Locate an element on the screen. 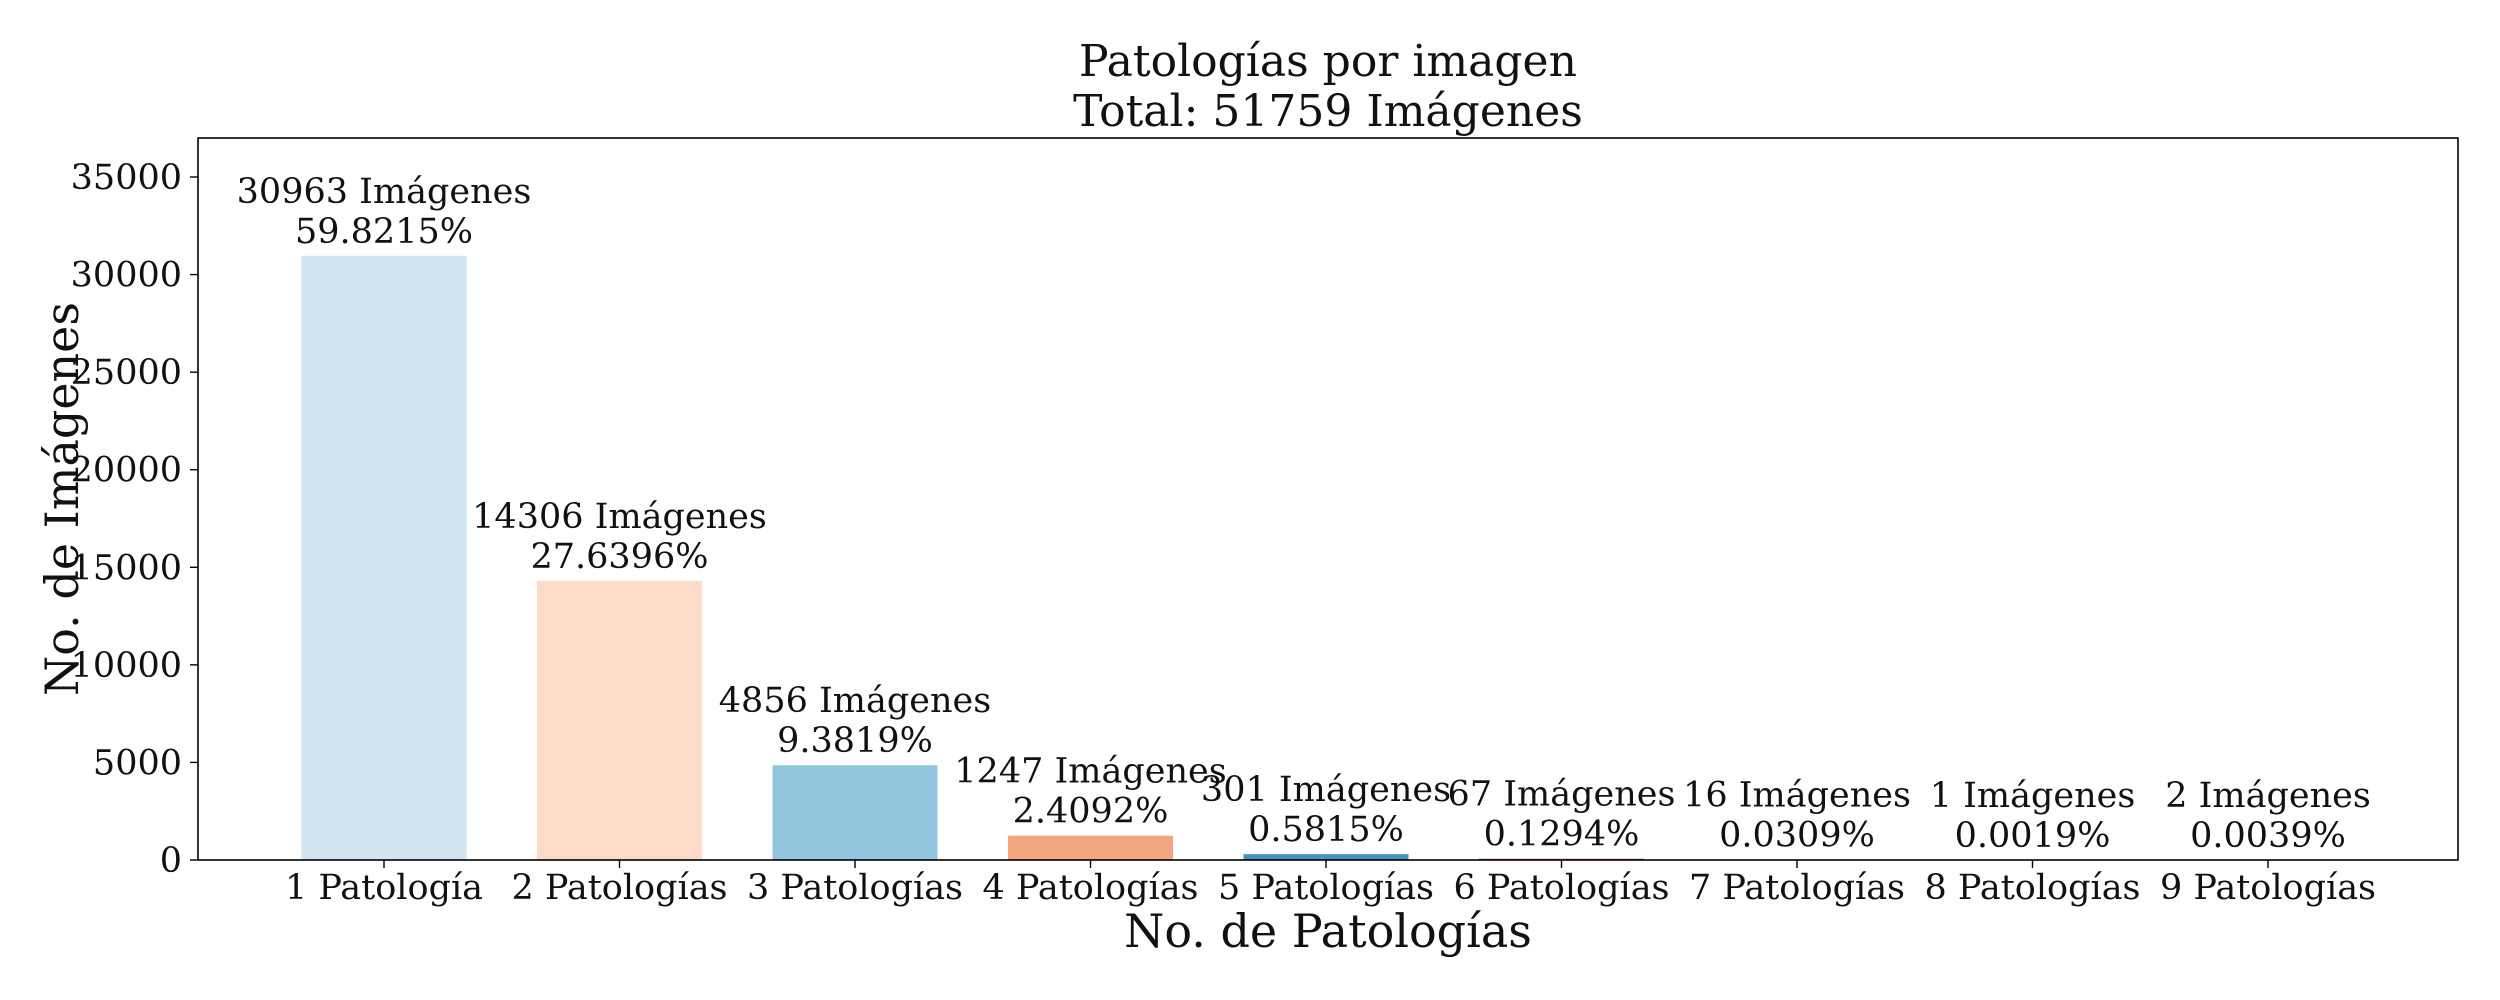 The height and width of the screenshot is (1000, 2500). y-tick-label-4: 20000 is located at coordinates (126, 471).